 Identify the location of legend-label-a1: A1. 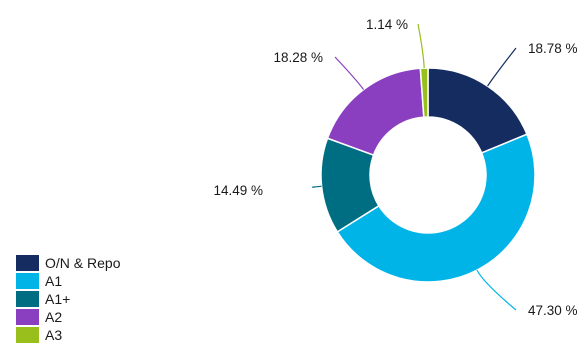
(54, 281).